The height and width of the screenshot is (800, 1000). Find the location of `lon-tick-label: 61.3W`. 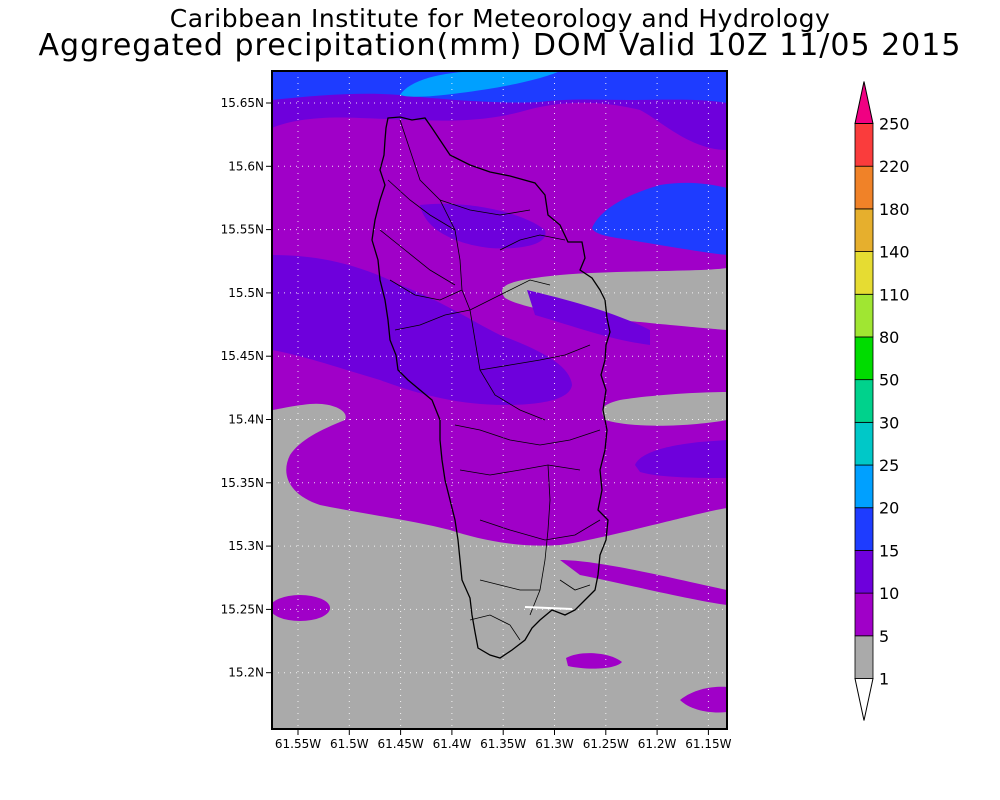

lon-tick-label: 61.3W is located at coordinates (554, 744).